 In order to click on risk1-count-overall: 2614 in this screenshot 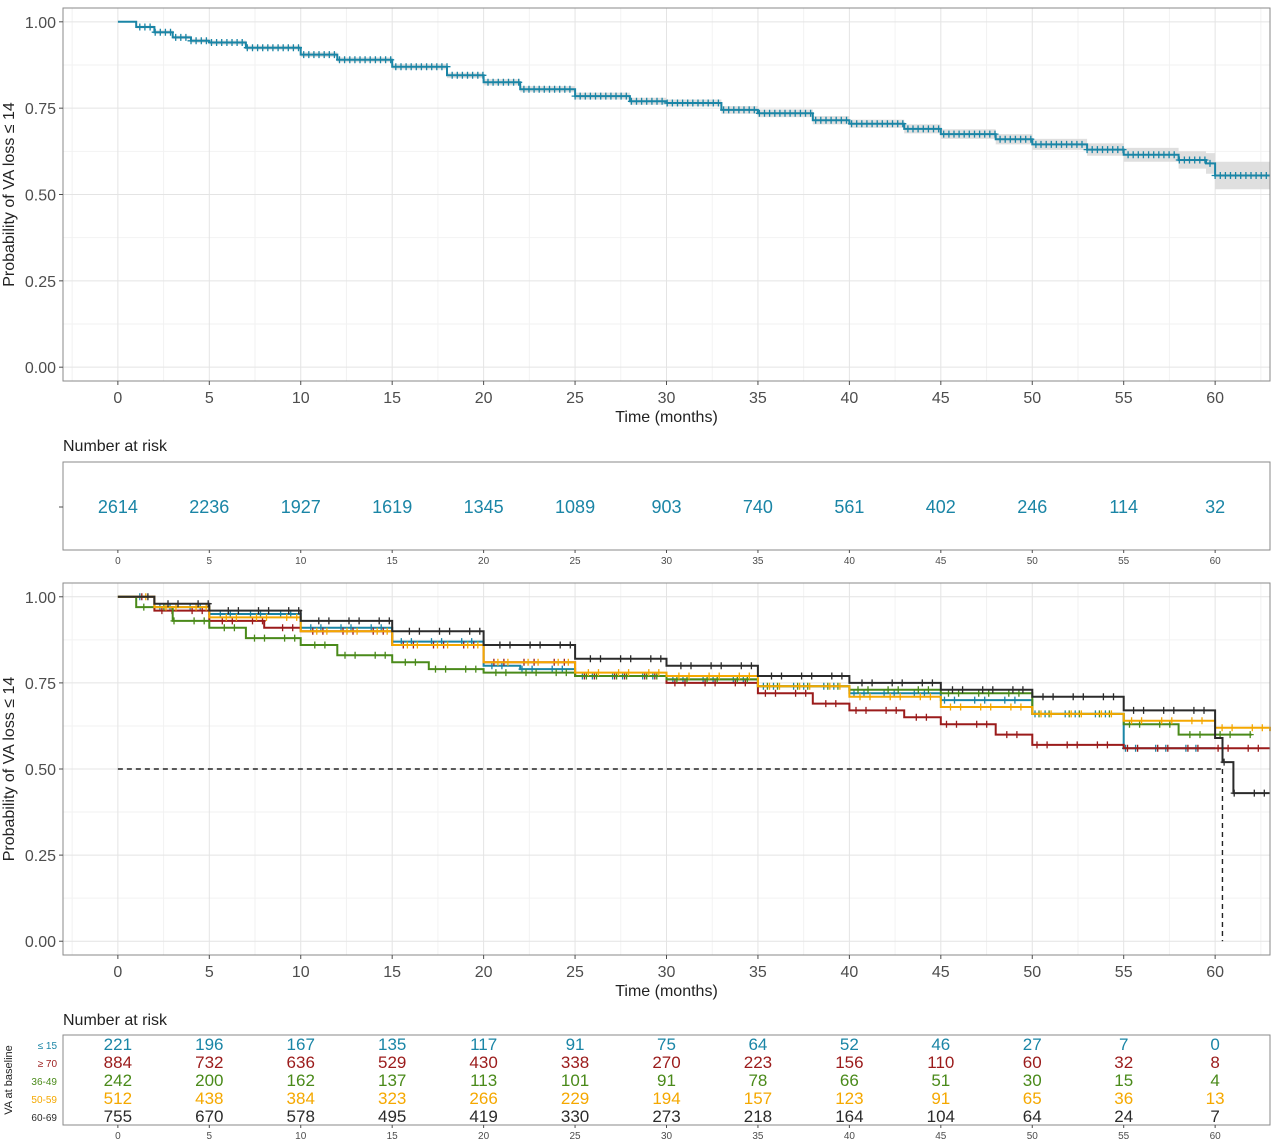, I will do `click(118, 507)`.